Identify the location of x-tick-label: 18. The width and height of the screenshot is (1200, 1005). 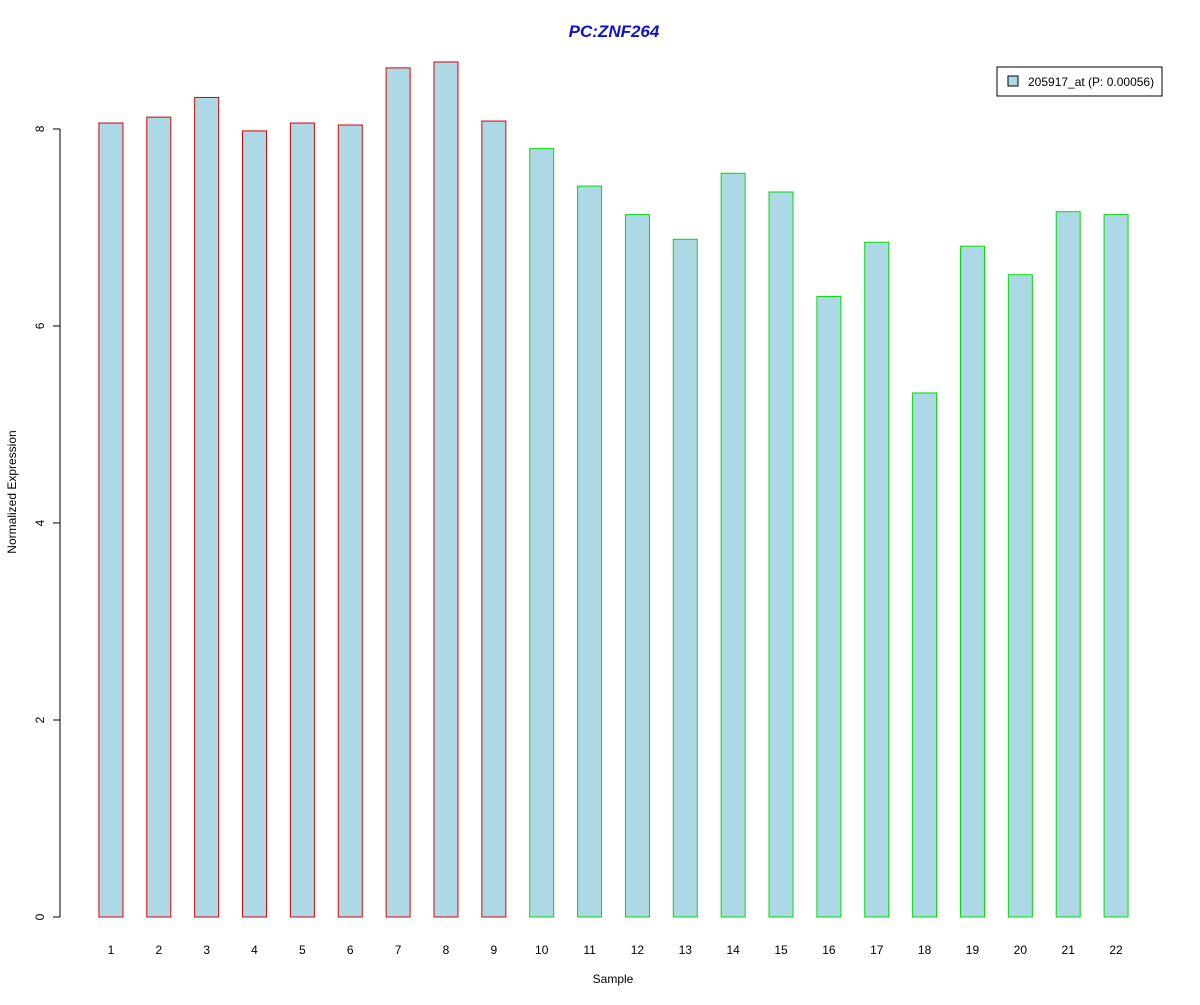
(925, 950).